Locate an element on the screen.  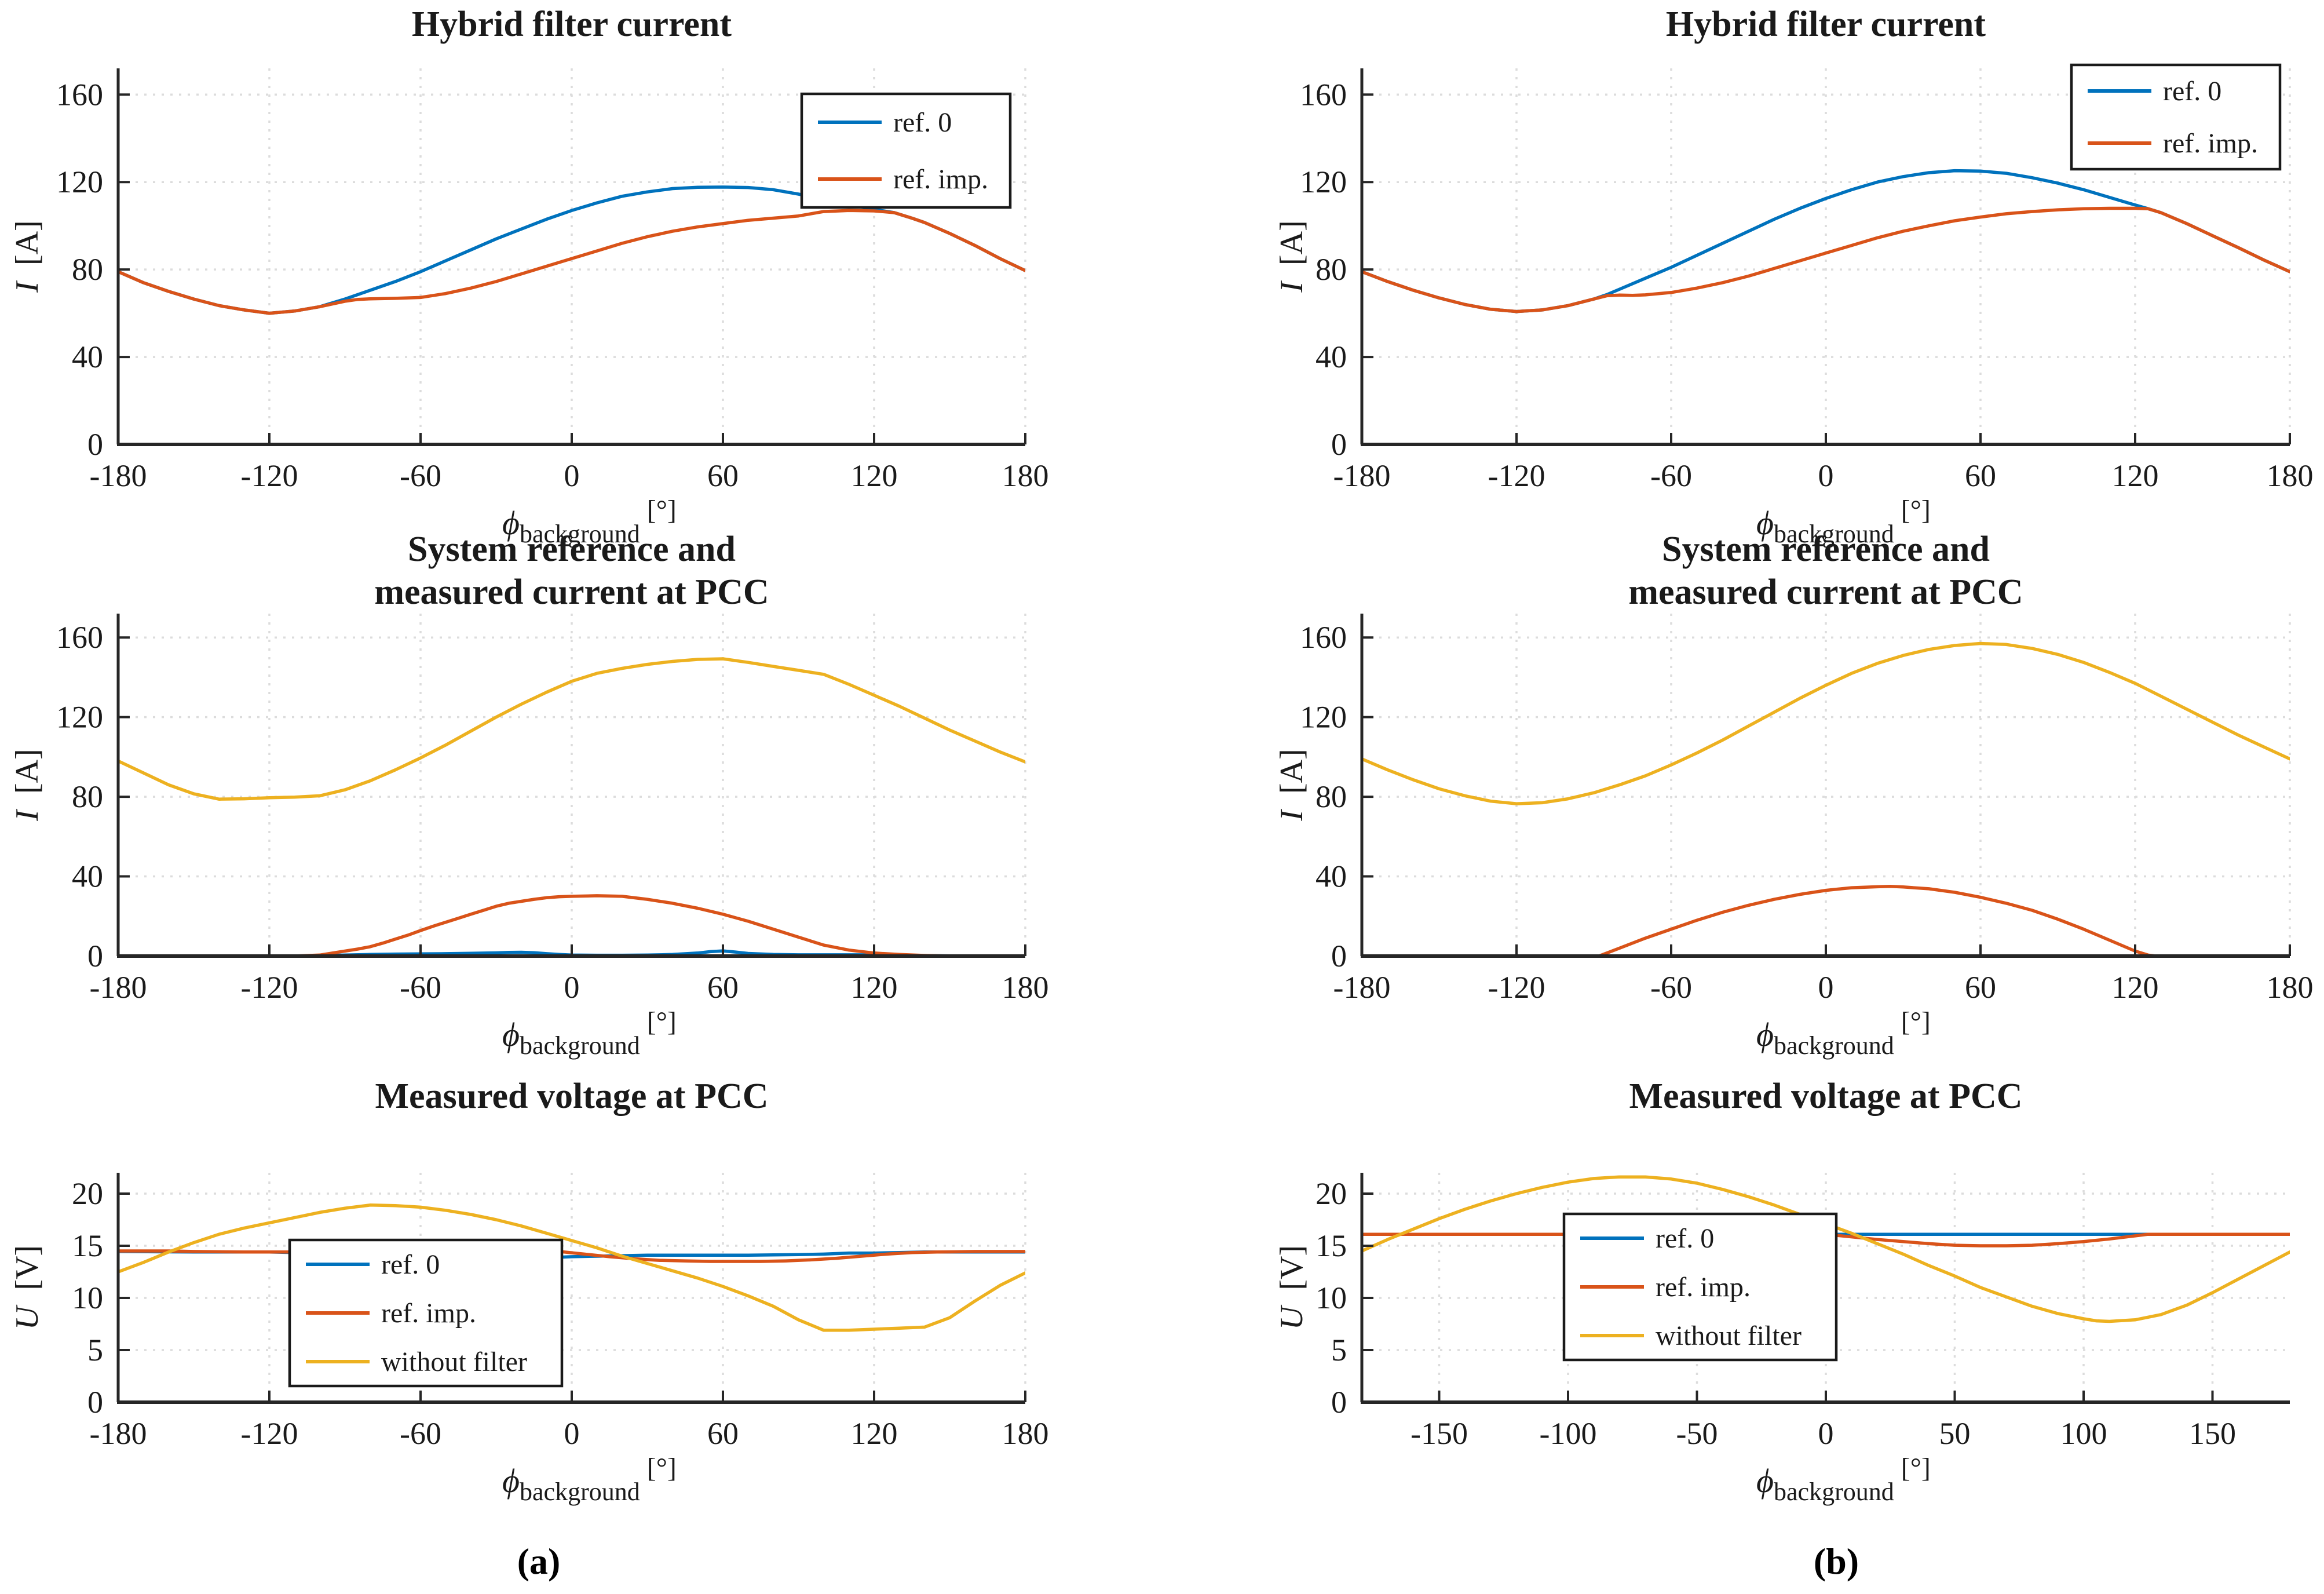
y-tick-label: 20 is located at coordinates (87, 1193).